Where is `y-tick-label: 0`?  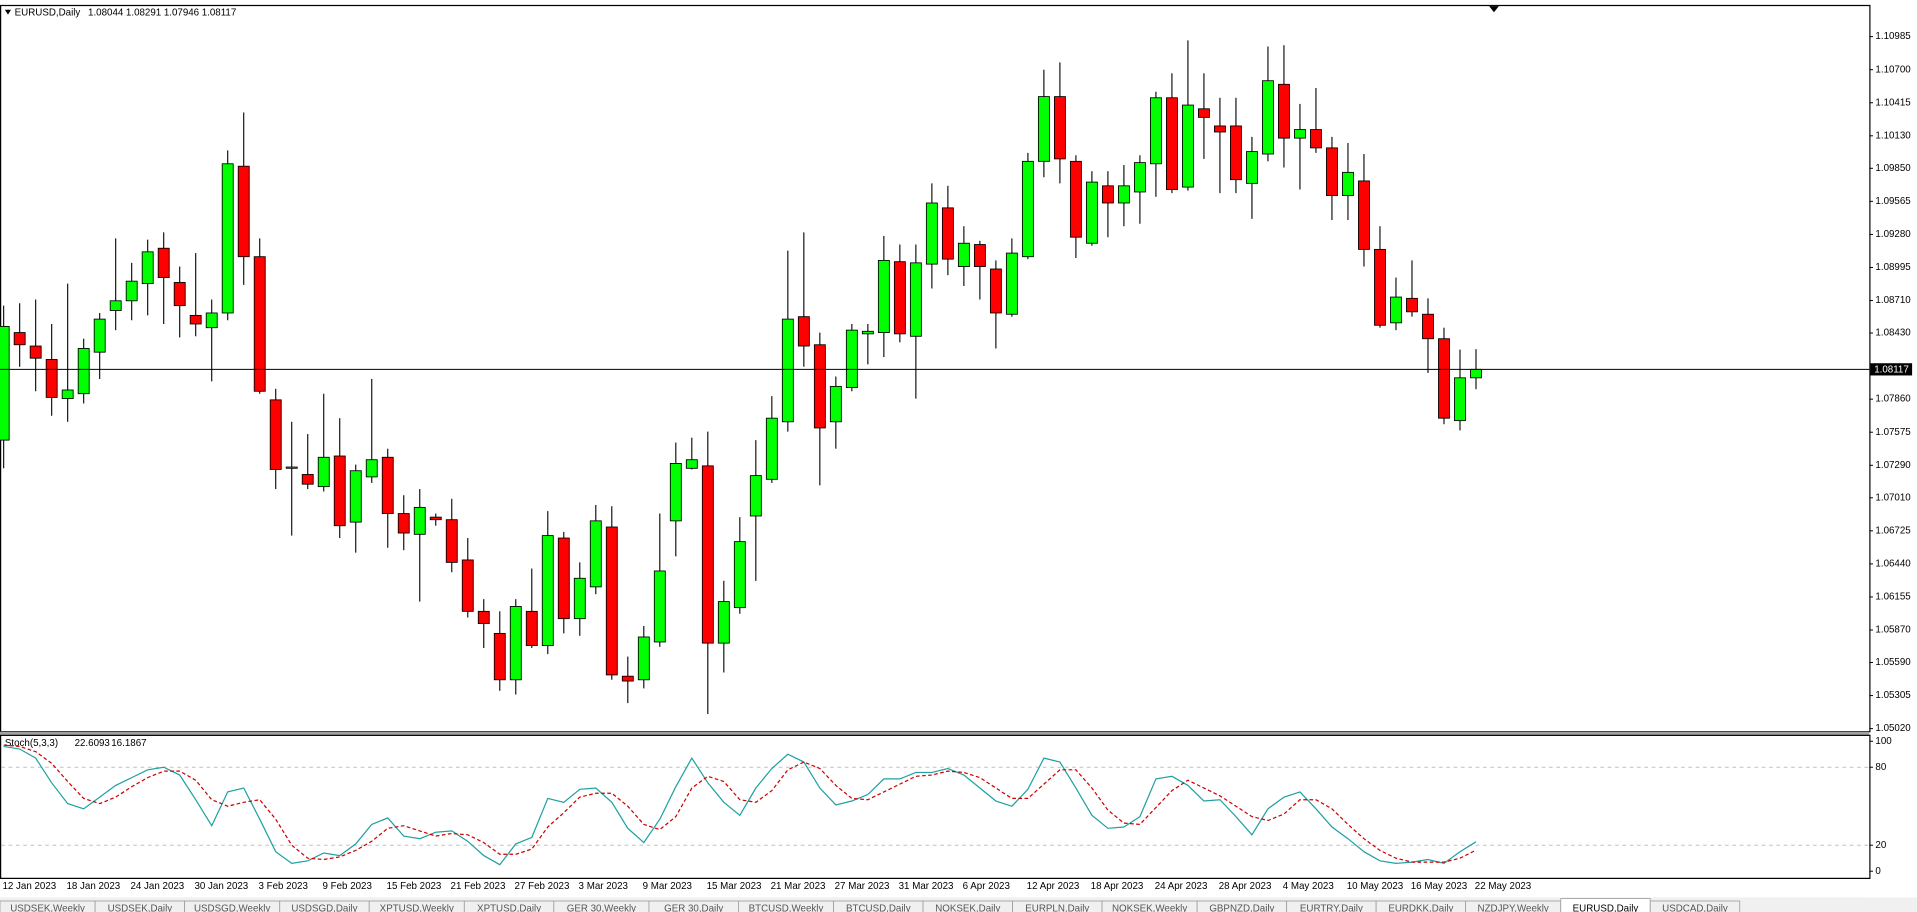
y-tick-label: 0 is located at coordinates (1878, 871).